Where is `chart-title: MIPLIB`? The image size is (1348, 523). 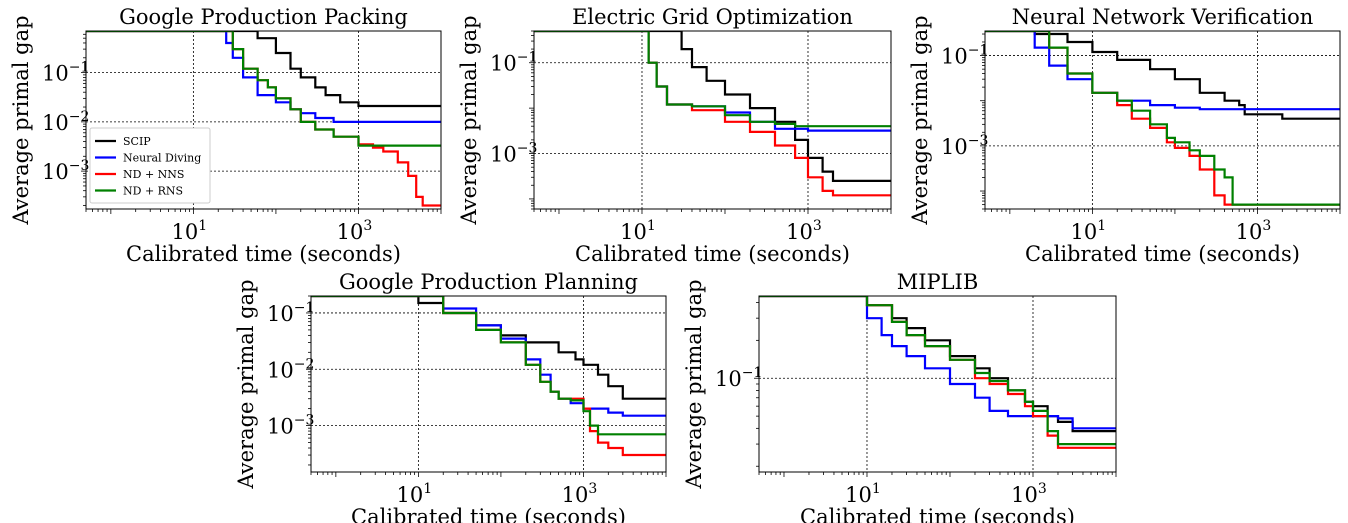
chart-title: MIPLIB is located at coordinates (938, 282).